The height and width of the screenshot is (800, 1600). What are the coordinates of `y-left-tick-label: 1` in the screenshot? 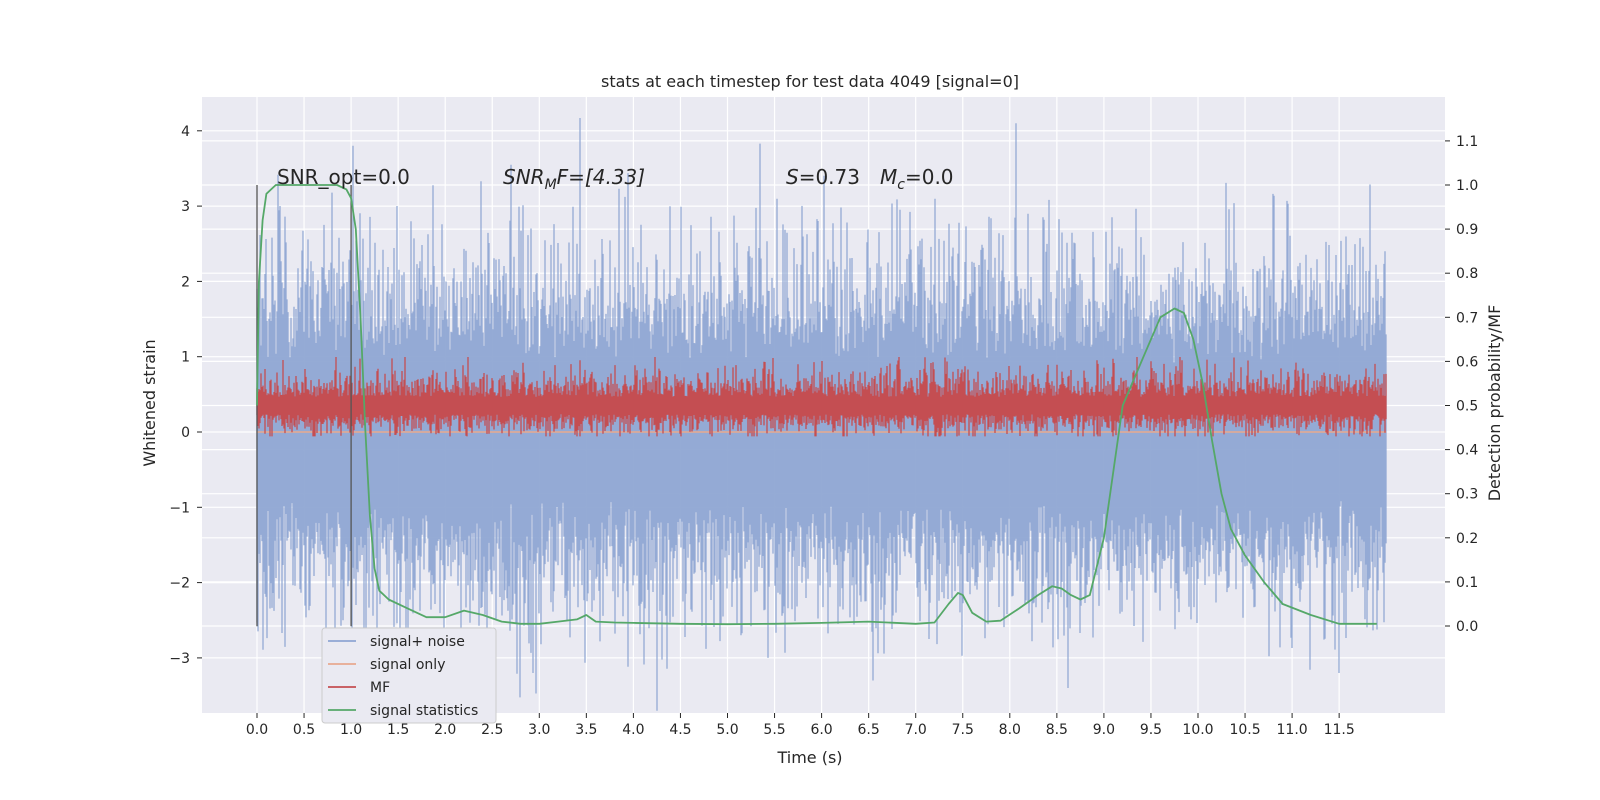 It's located at (185, 358).